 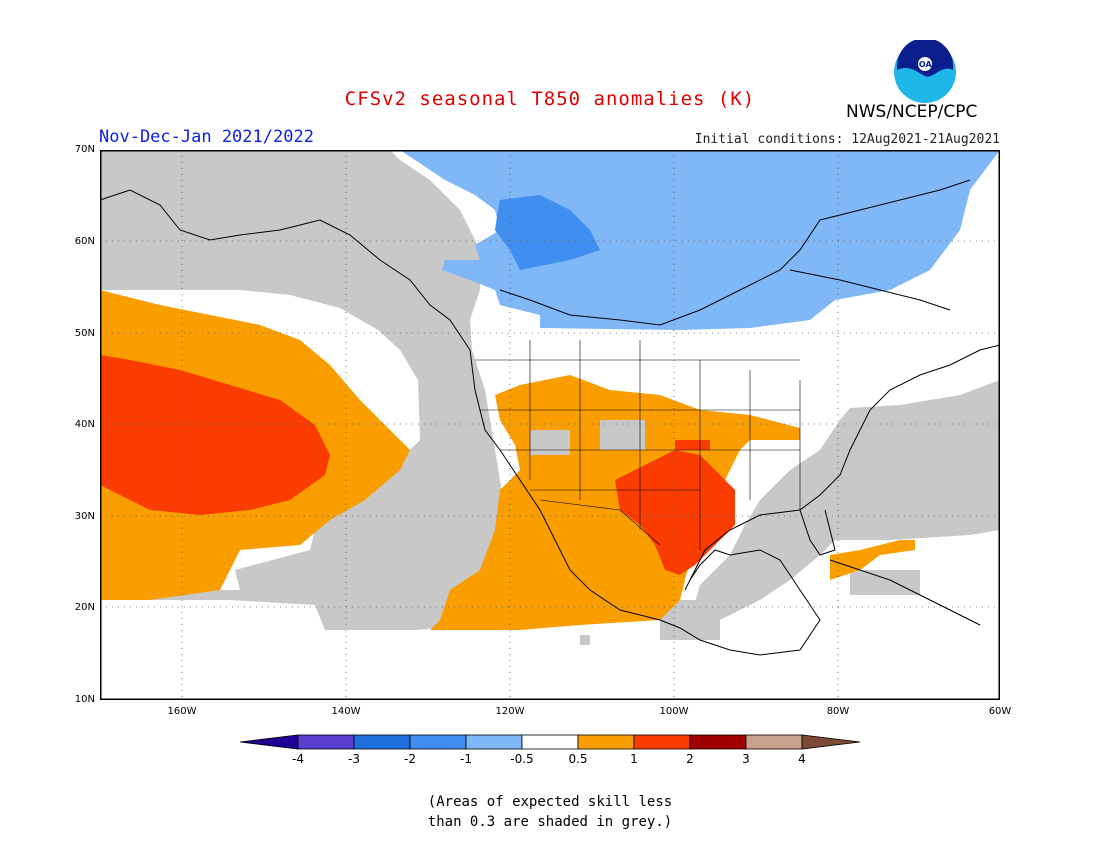 I want to click on colorbar-label: -2, so click(x=410, y=759).